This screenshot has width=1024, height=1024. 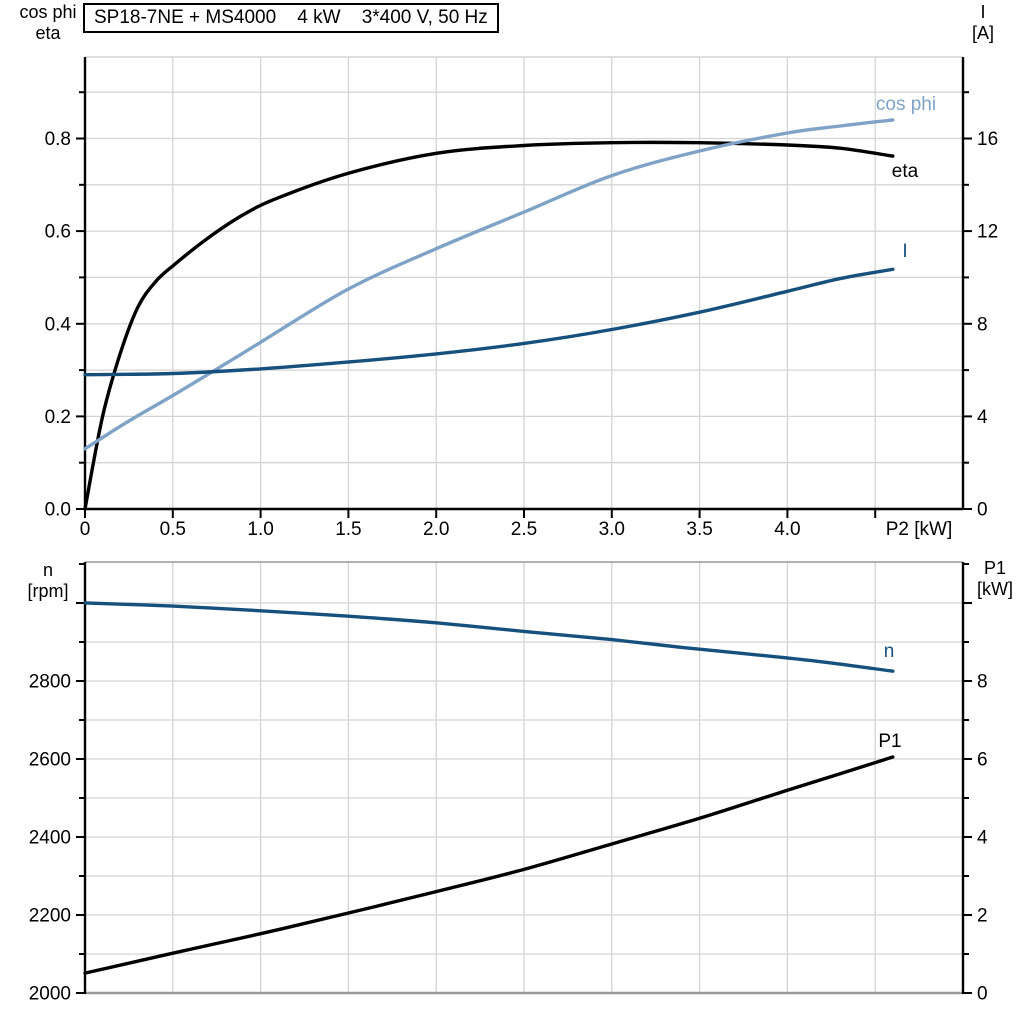 I want to click on left-tick-label: 2000, so click(x=50, y=994).